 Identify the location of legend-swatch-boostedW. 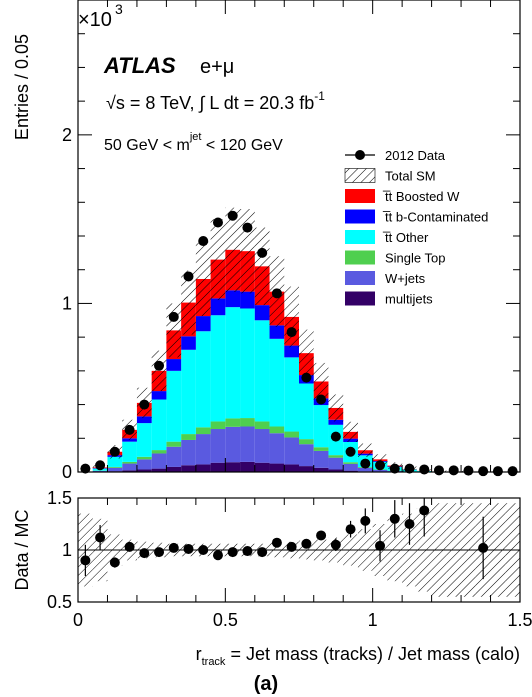
(360, 196).